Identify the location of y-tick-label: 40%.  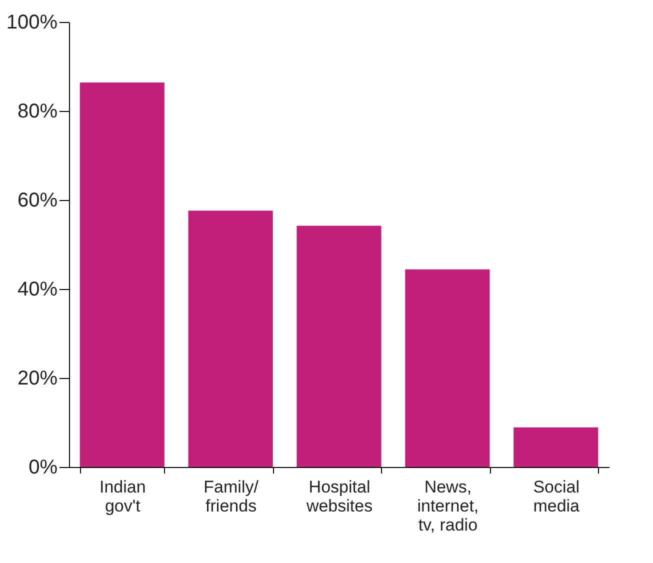
(37, 289).